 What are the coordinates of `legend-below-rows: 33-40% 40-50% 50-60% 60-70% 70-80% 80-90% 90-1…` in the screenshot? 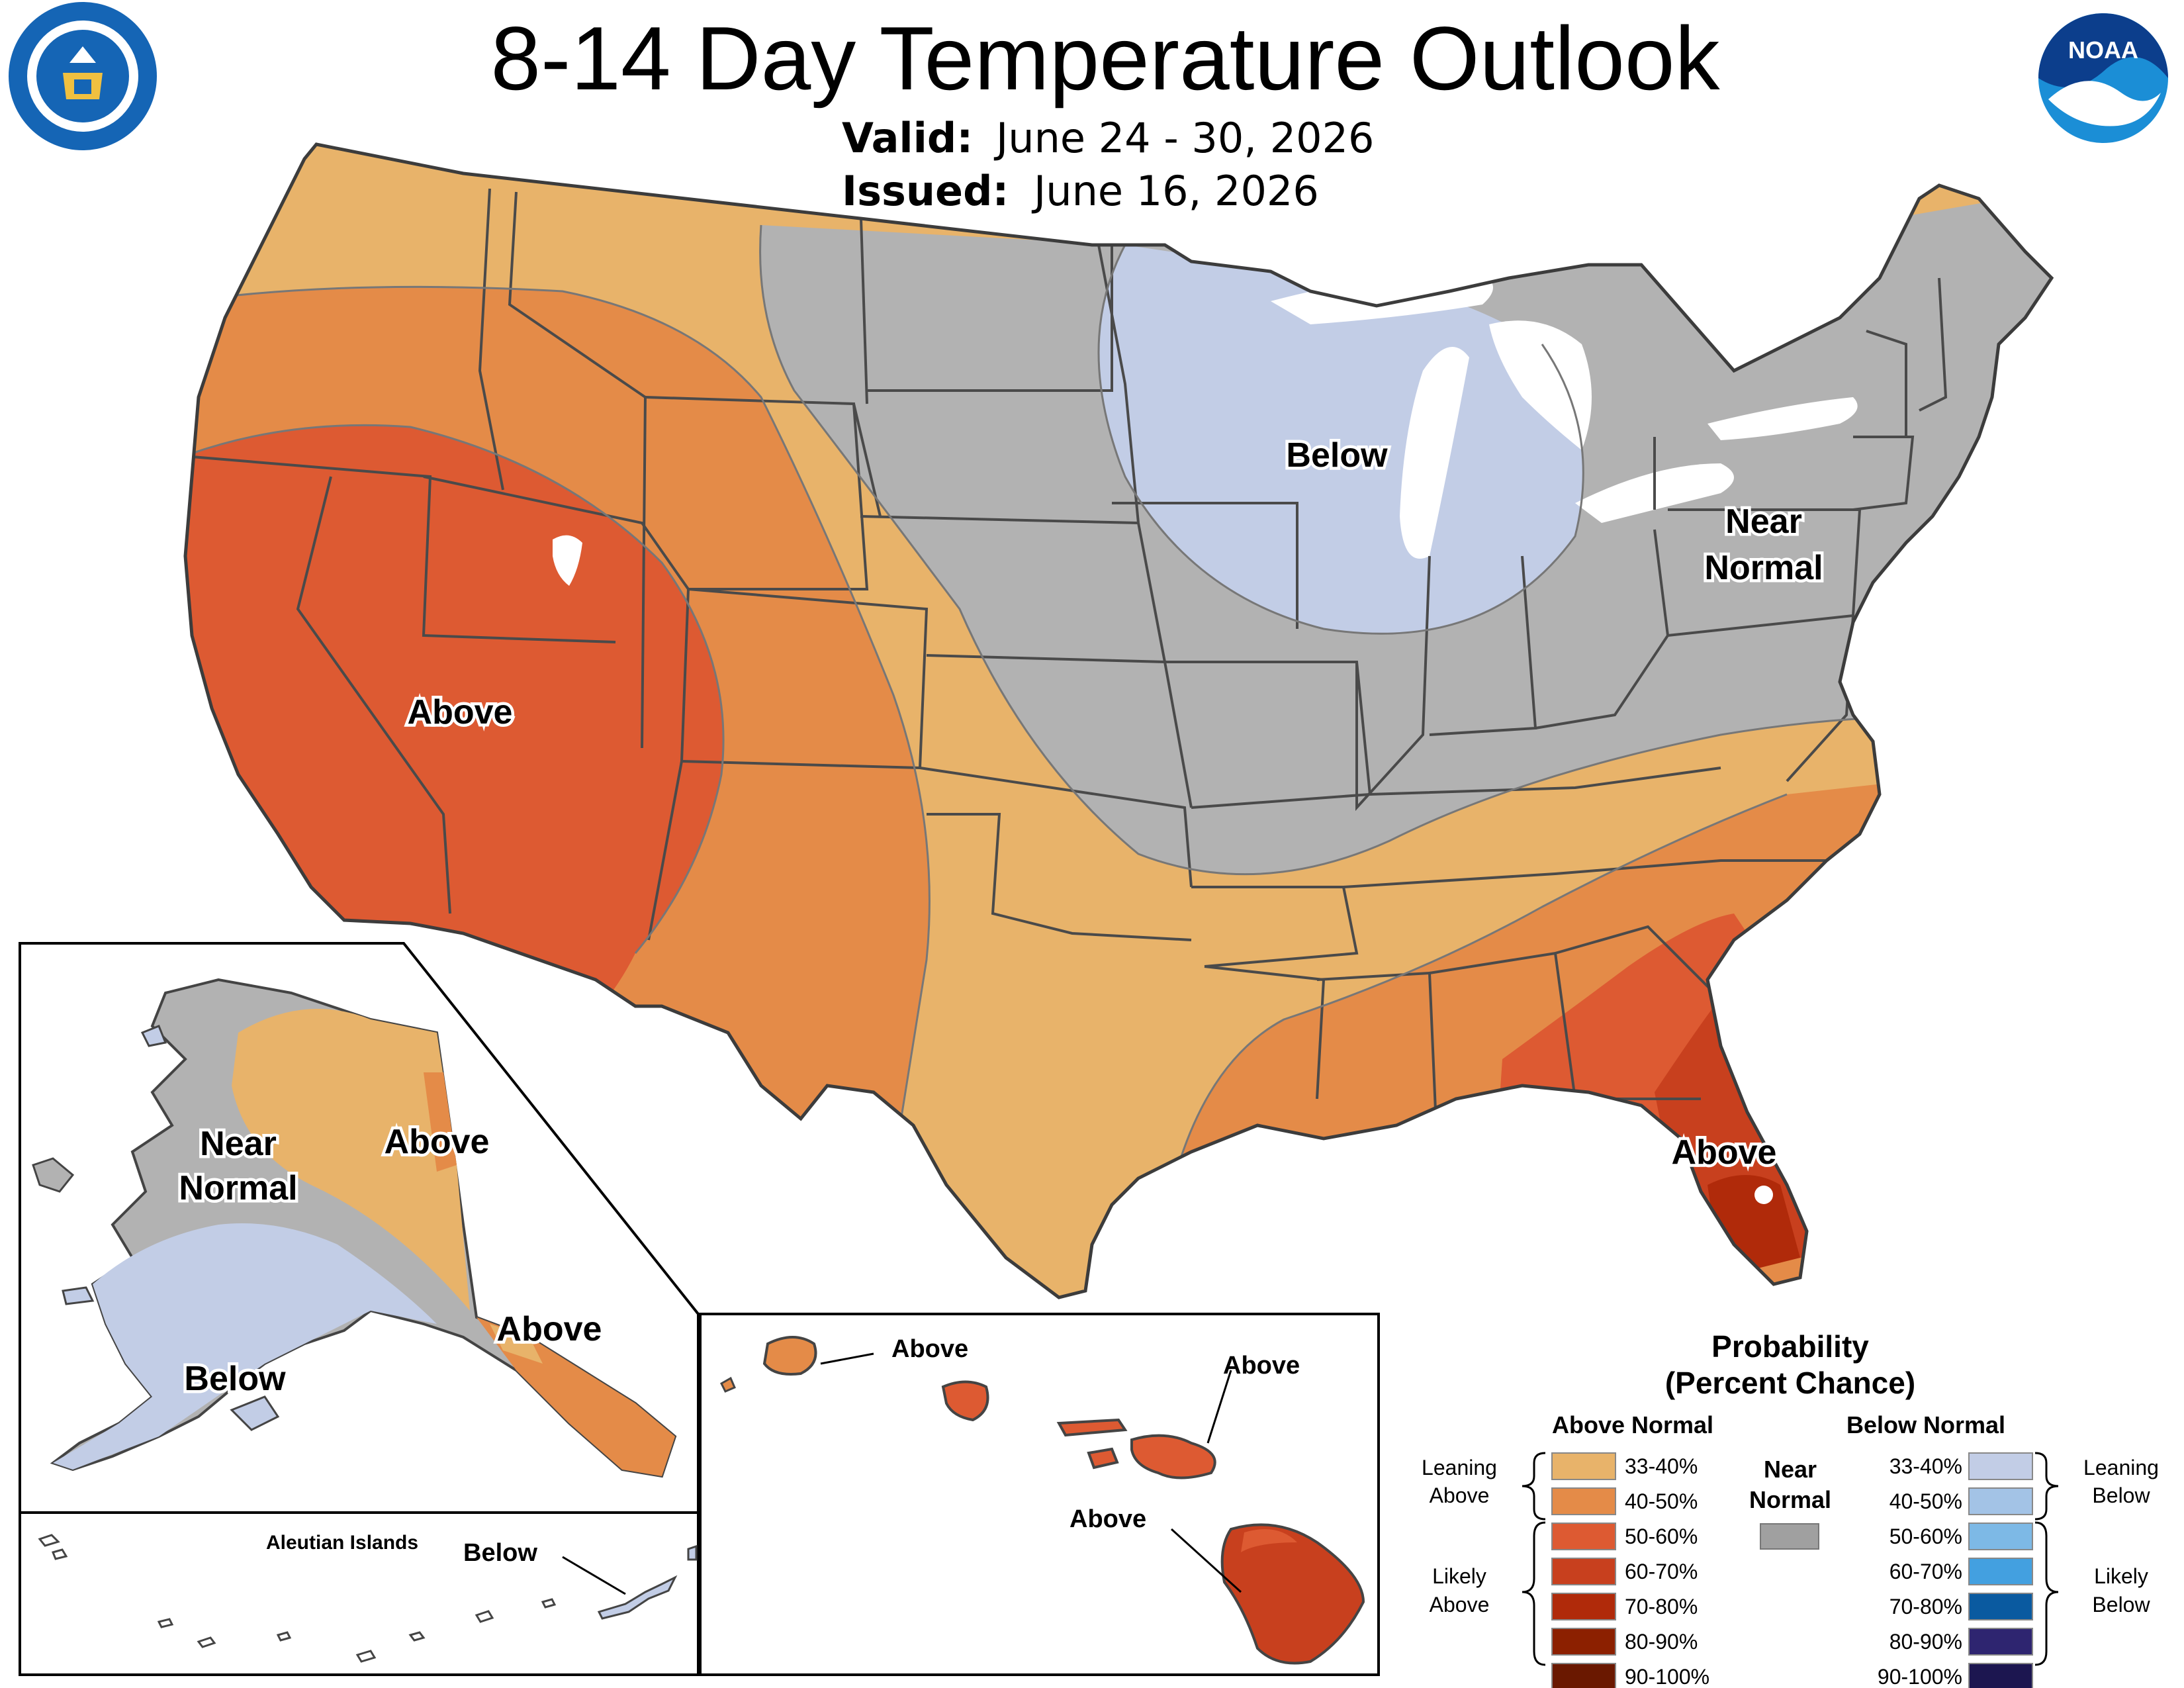 It's located at (1955, 1570).